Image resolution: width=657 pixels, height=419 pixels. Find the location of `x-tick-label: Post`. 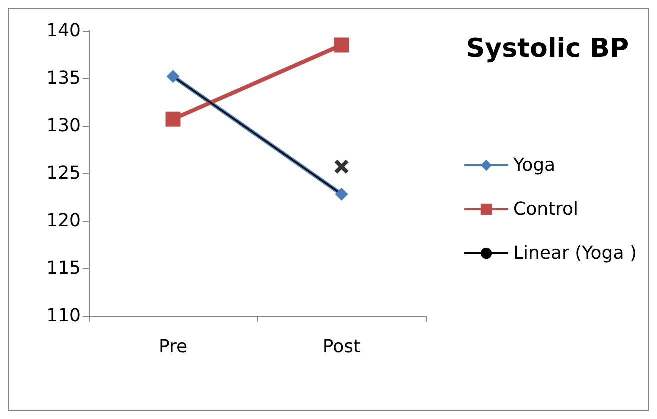

x-tick-label: Post is located at coordinates (341, 347).